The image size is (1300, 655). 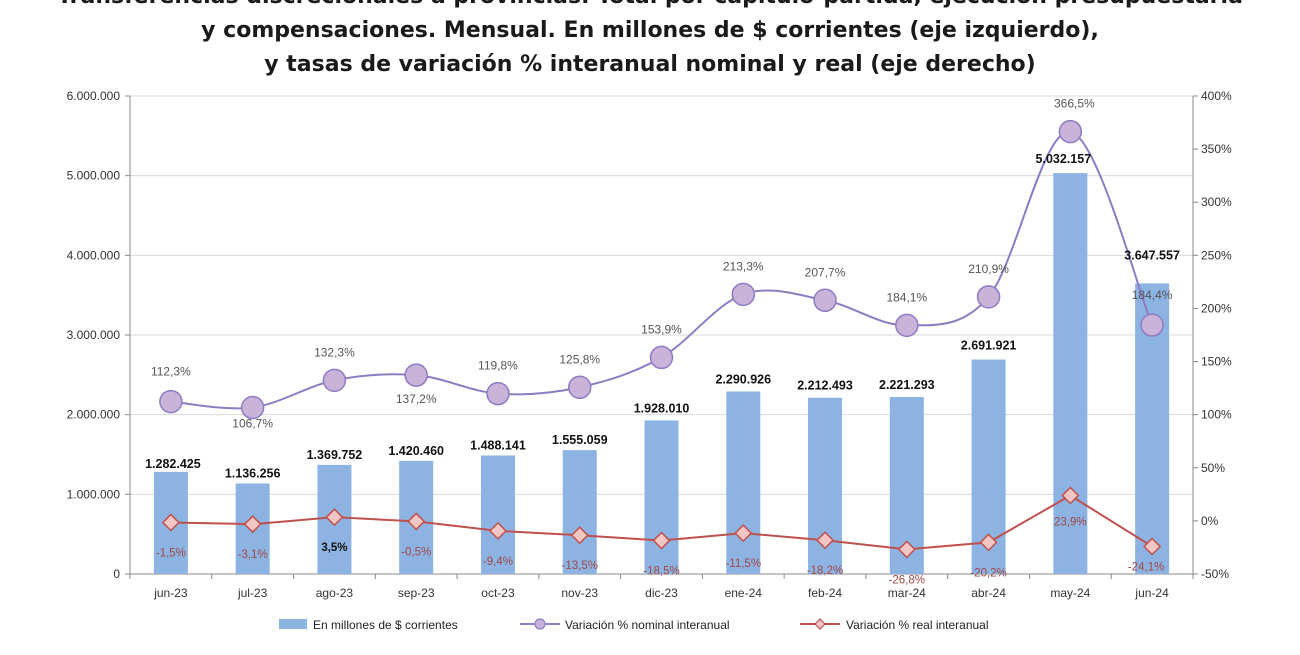 I want to click on legend-bar-swatch, so click(x=293, y=624).